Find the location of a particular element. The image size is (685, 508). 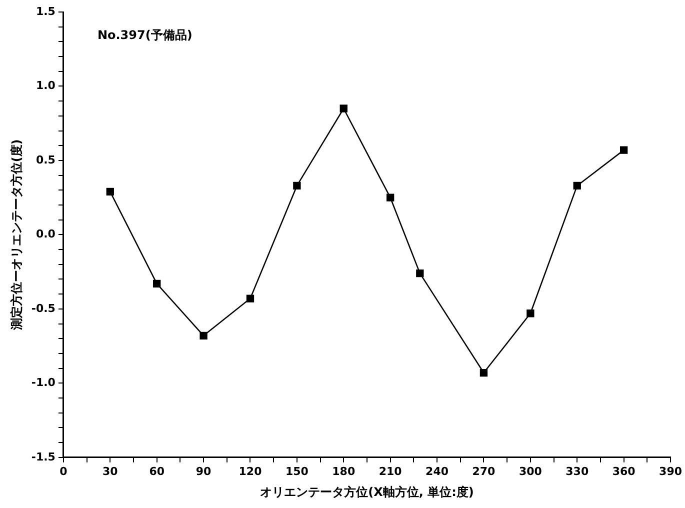

x-tick-label: 270 is located at coordinates (484, 471).